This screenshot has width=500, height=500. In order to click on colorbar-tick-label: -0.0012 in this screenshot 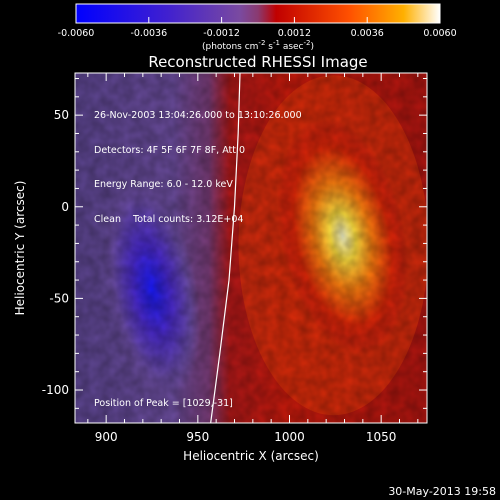, I will do `click(221, 33)`.